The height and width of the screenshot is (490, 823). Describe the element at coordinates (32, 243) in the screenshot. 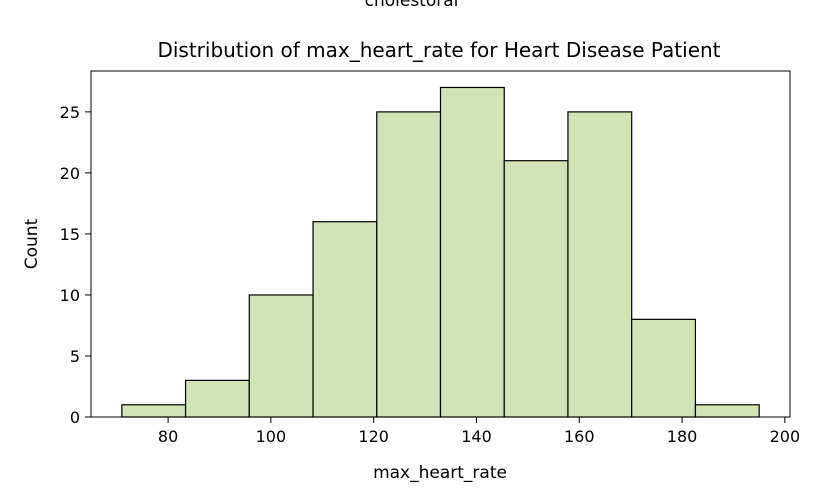

I see `y-axis-label: Count` at that location.